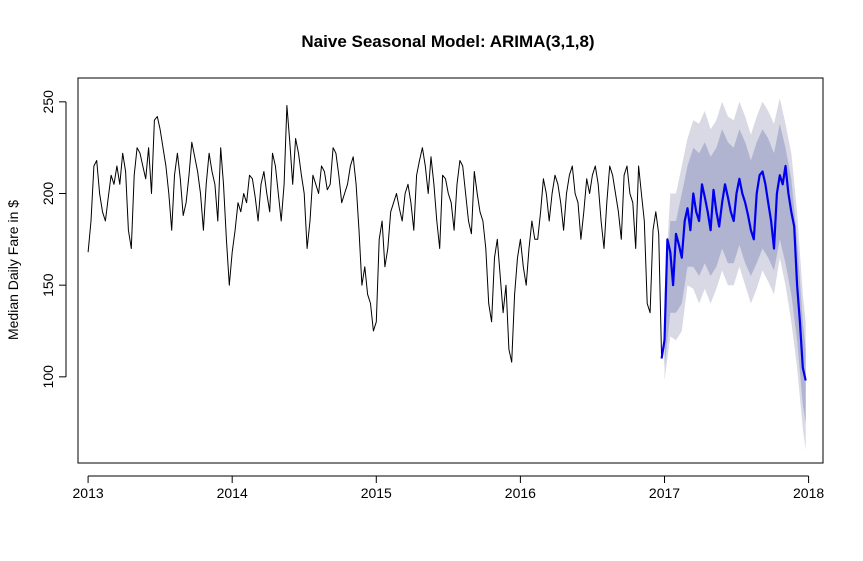 This screenshot has width=863, height=561. I want to click on x-axis: 2013 2014 2015 2016 2017 2018, so click(448, 488).